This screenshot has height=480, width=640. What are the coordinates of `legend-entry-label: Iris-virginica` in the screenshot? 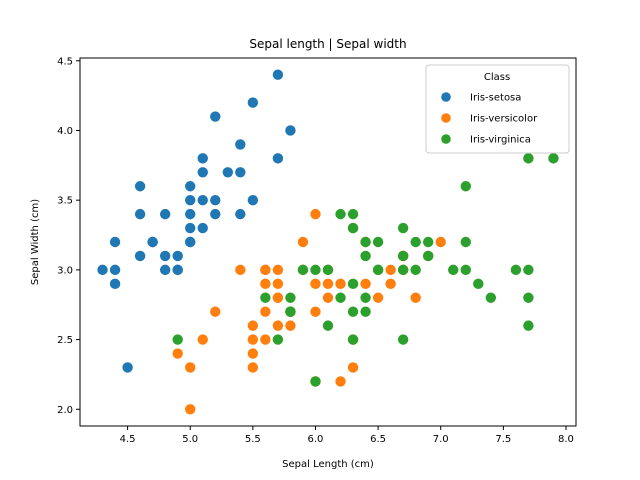 It's located at (500, 140).